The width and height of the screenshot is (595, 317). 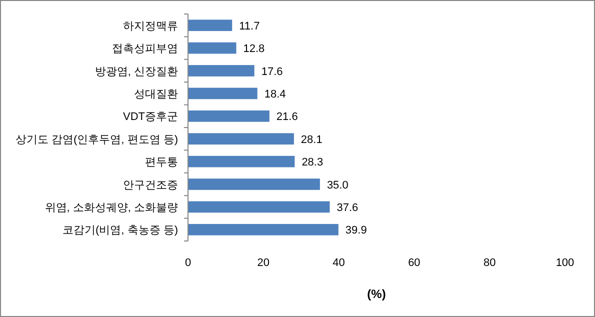 What do you see at coordinates (338, 263) in the screenshot?
I see `x-tick-label: 40` at bounding box center [338, 263].